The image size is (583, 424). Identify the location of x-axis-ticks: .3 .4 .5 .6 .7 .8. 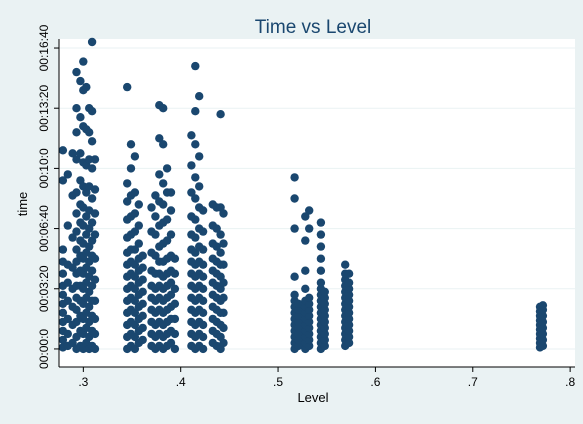
(326, 378).